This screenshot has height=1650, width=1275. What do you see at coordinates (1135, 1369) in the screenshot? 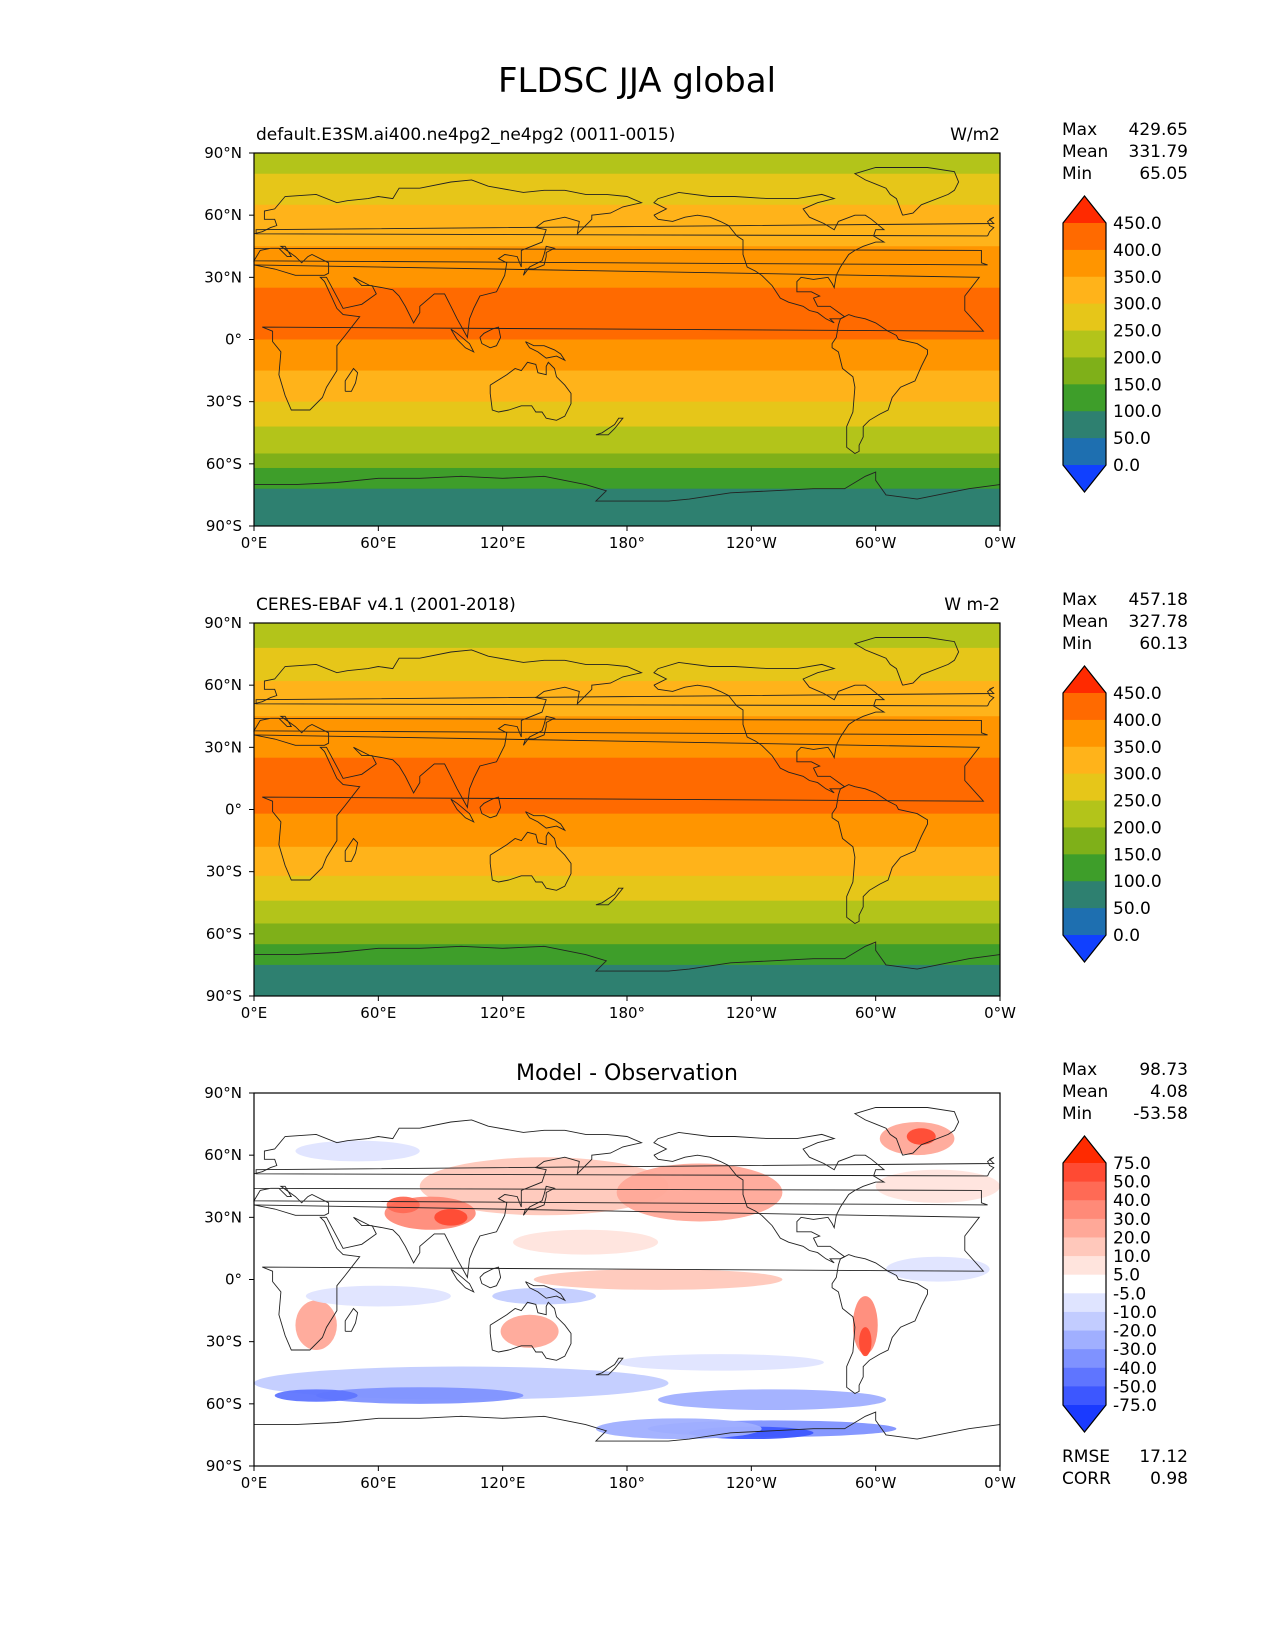
I see `colorbar-tick-label: -40.0` at bounding box center [1135, 1369].